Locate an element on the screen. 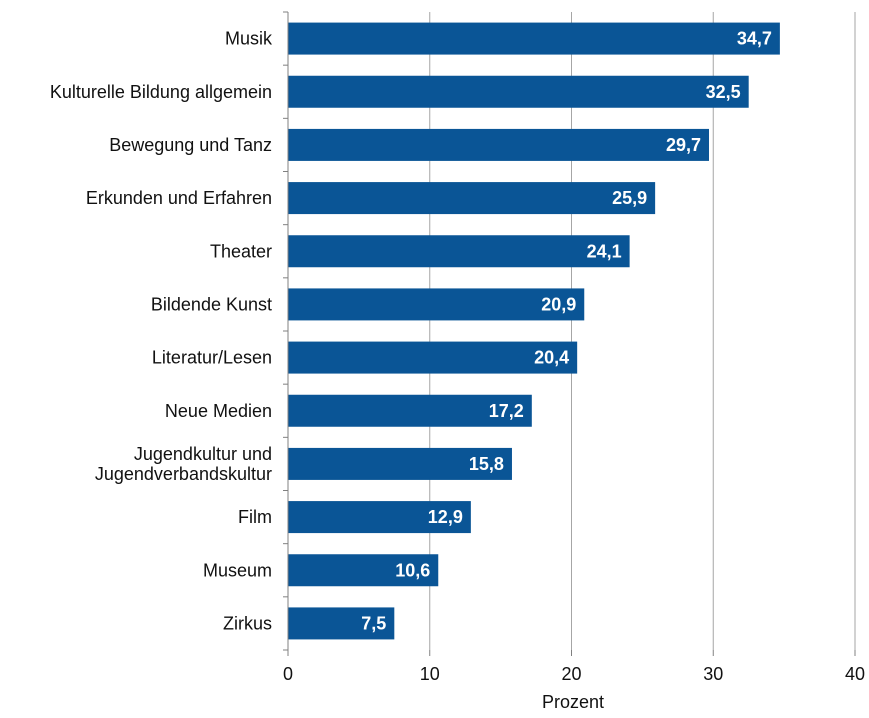 The height and width of the screenshot is (718, 869). category-label: Zirkus is located at coordinates (247, 623).